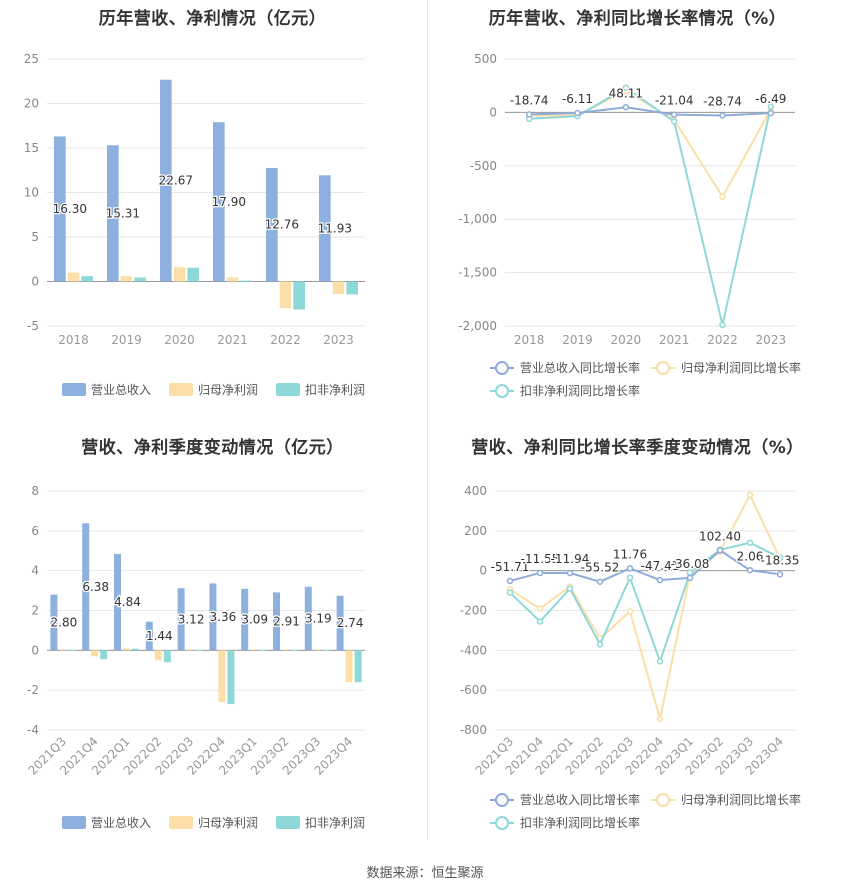  What do you see at coordinates (212, 448) in the screenshot?
I see `chart-title: 营收、净利季度变动情况（亿元）` at bounding box center [212, 448].